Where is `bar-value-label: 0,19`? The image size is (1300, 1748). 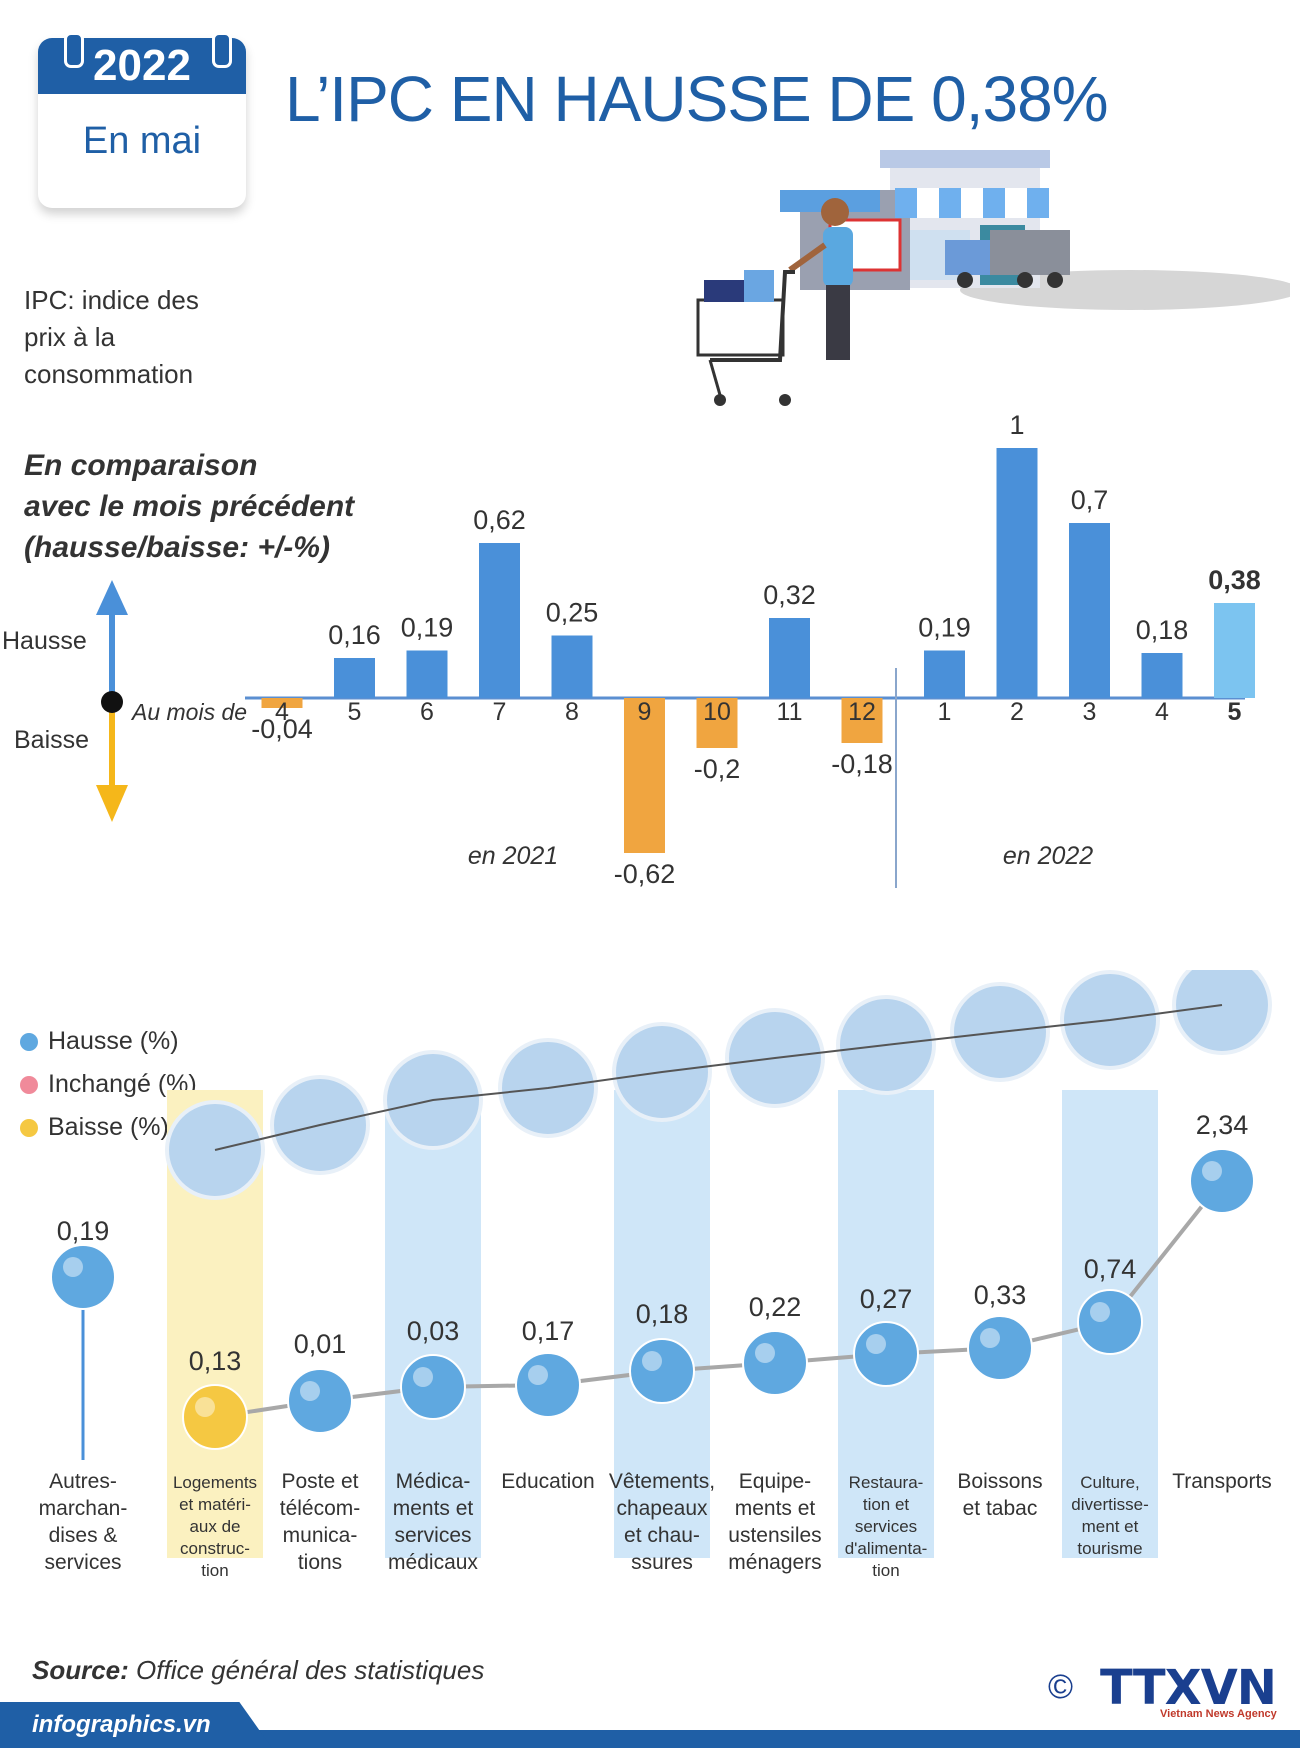 bar-value-label: 0,19 is located at coordinates (944, 628).